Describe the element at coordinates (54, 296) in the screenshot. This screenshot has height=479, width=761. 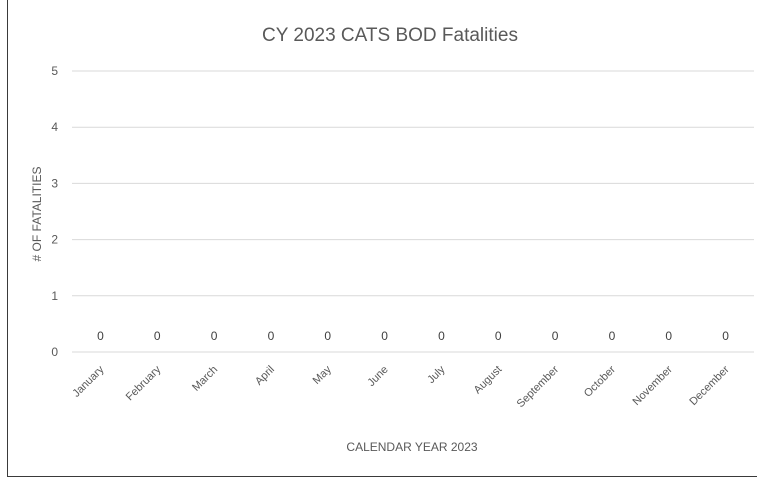
I see `y-tick-label: 1` at that location.